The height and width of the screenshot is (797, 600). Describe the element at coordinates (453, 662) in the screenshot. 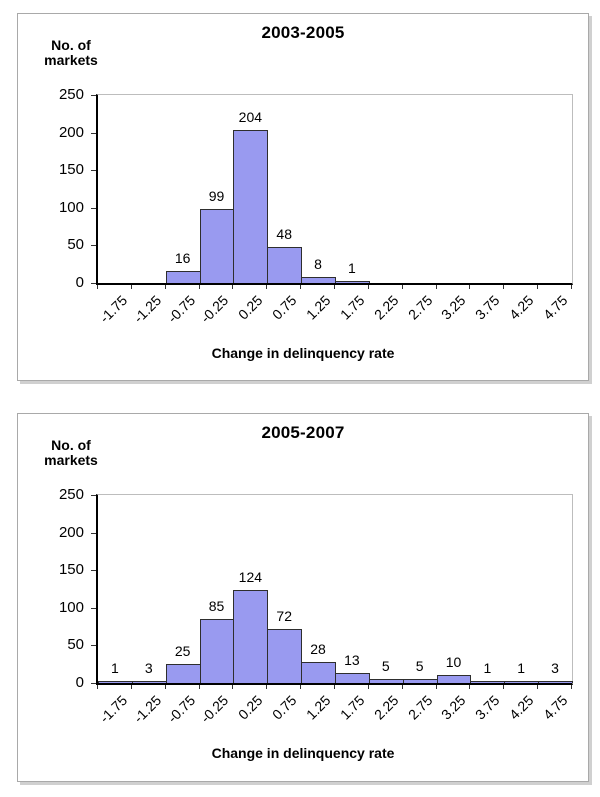

I see `bar-value-label: 10` at that location.